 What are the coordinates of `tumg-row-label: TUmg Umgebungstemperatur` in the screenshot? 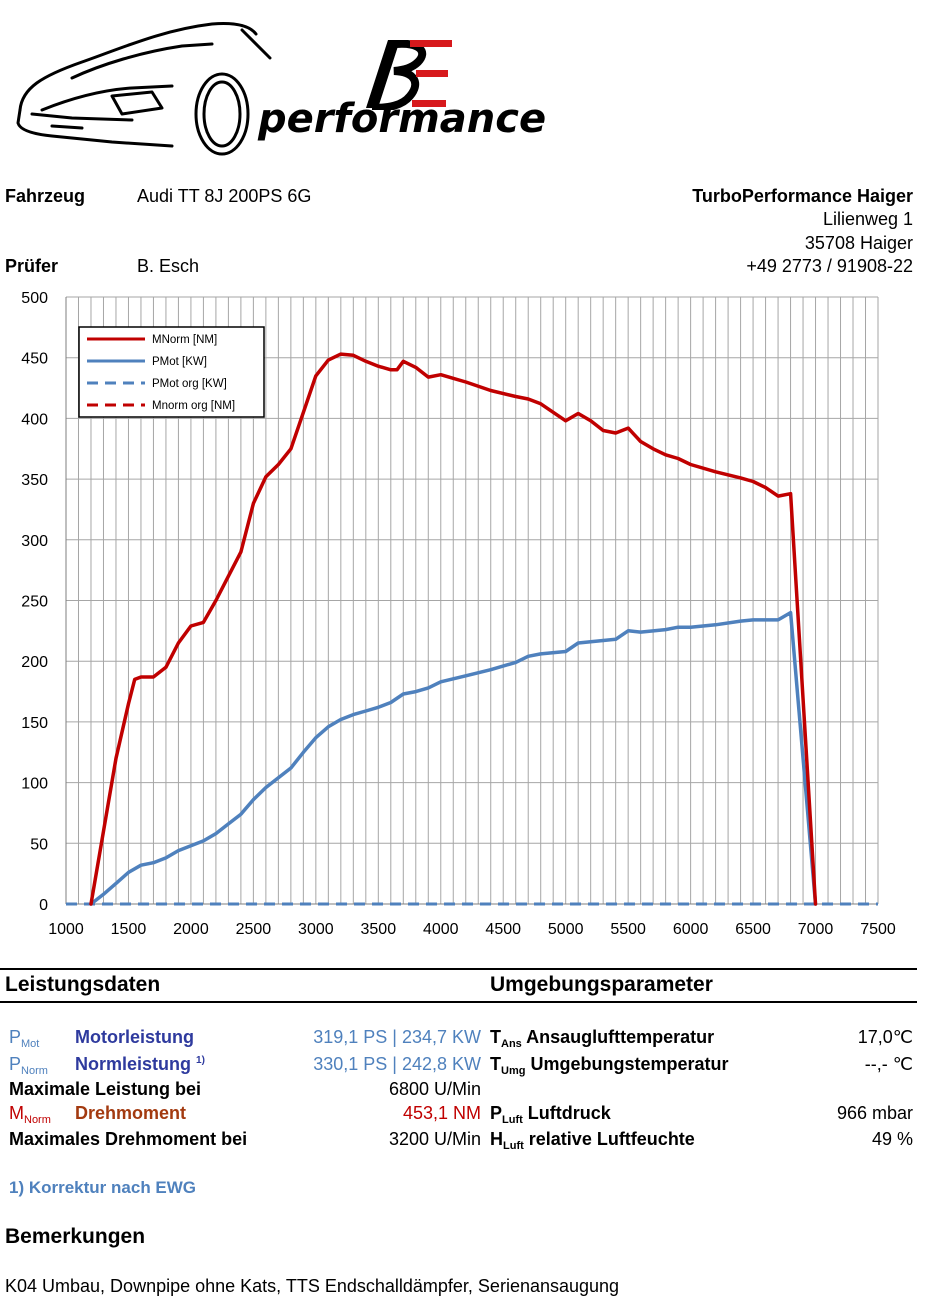 It's located at (609, 1065).